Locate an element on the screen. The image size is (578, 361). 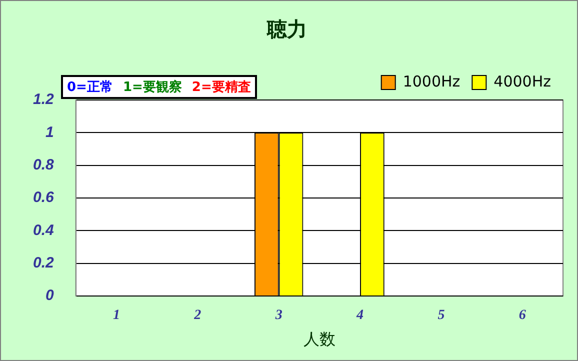
x-tick-label: 5 is located at coordinates (441, 316).